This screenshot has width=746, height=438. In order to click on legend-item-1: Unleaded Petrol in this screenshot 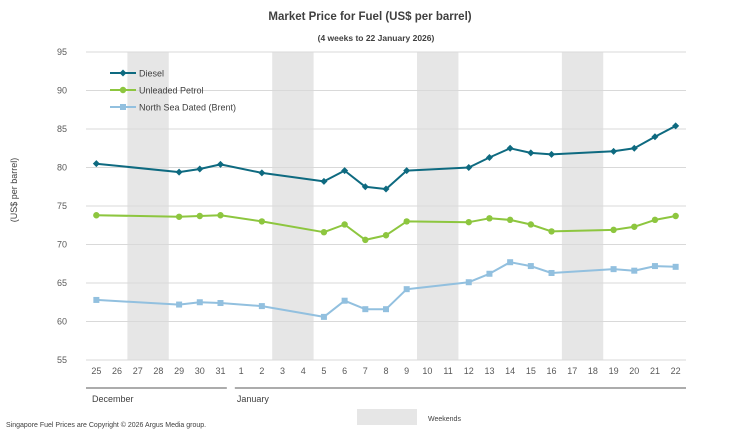, I will do `click(157, 91)`.